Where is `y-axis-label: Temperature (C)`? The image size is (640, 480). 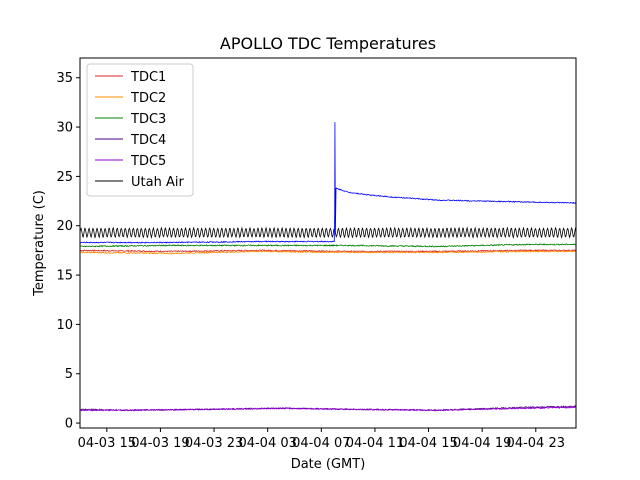 y-axis-label: Temperature (C) is located at coordinates (39, 243).